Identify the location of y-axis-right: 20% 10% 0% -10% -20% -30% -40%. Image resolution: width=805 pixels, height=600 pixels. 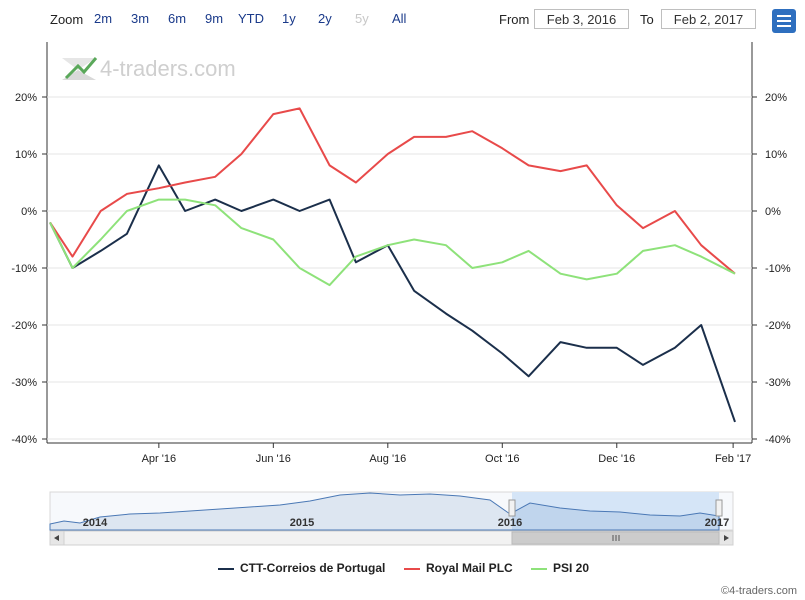
(771, 269).